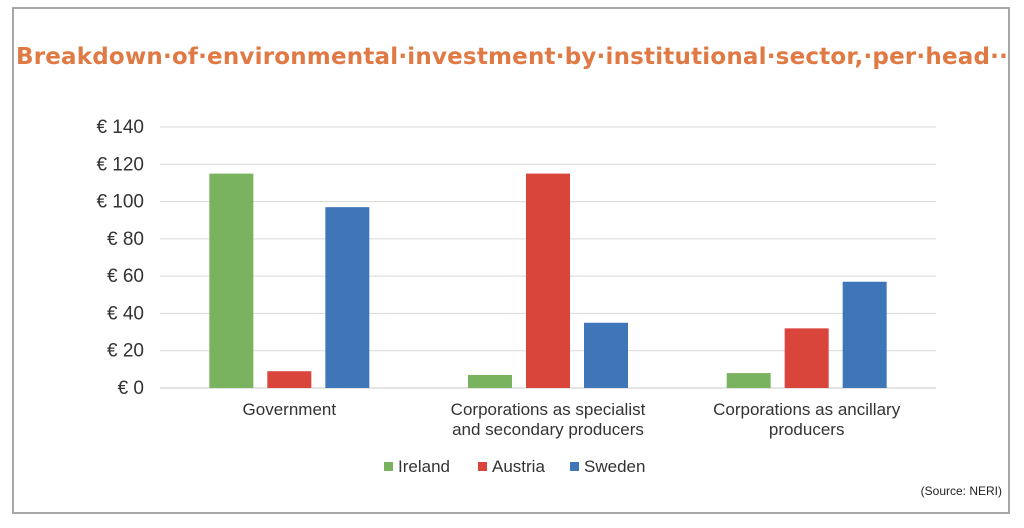 The image size is (1024, 528). Describe the element at coordinates (120, 127) in the screenshot. I see `y-tick-label: € 140` at that location.